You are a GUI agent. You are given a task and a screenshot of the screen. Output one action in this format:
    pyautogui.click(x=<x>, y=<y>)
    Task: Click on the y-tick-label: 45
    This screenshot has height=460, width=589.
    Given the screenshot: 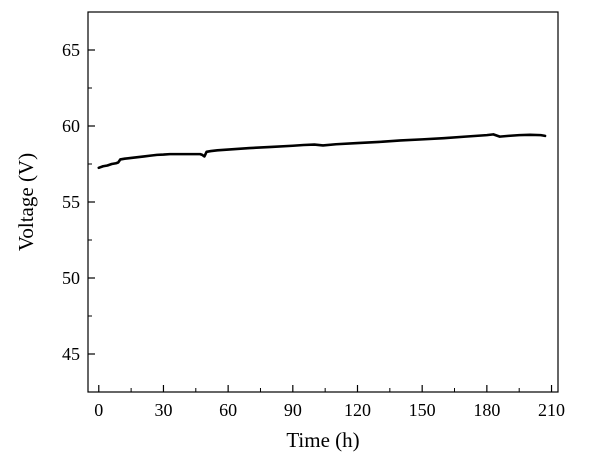 What is the action you would take?
    pyautogui.click(x=71, y=354)
    